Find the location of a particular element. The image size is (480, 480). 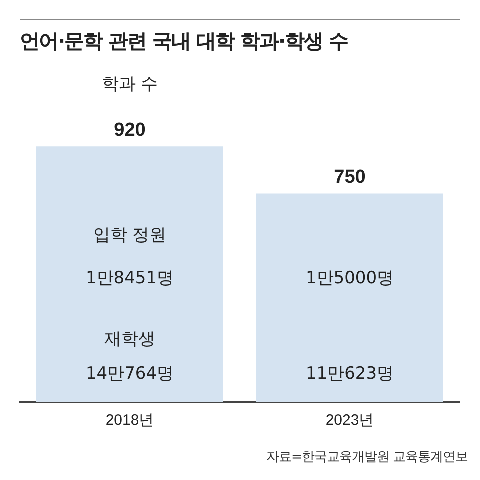

annotation: 1만5000명 is located at coordinates (350, 278).